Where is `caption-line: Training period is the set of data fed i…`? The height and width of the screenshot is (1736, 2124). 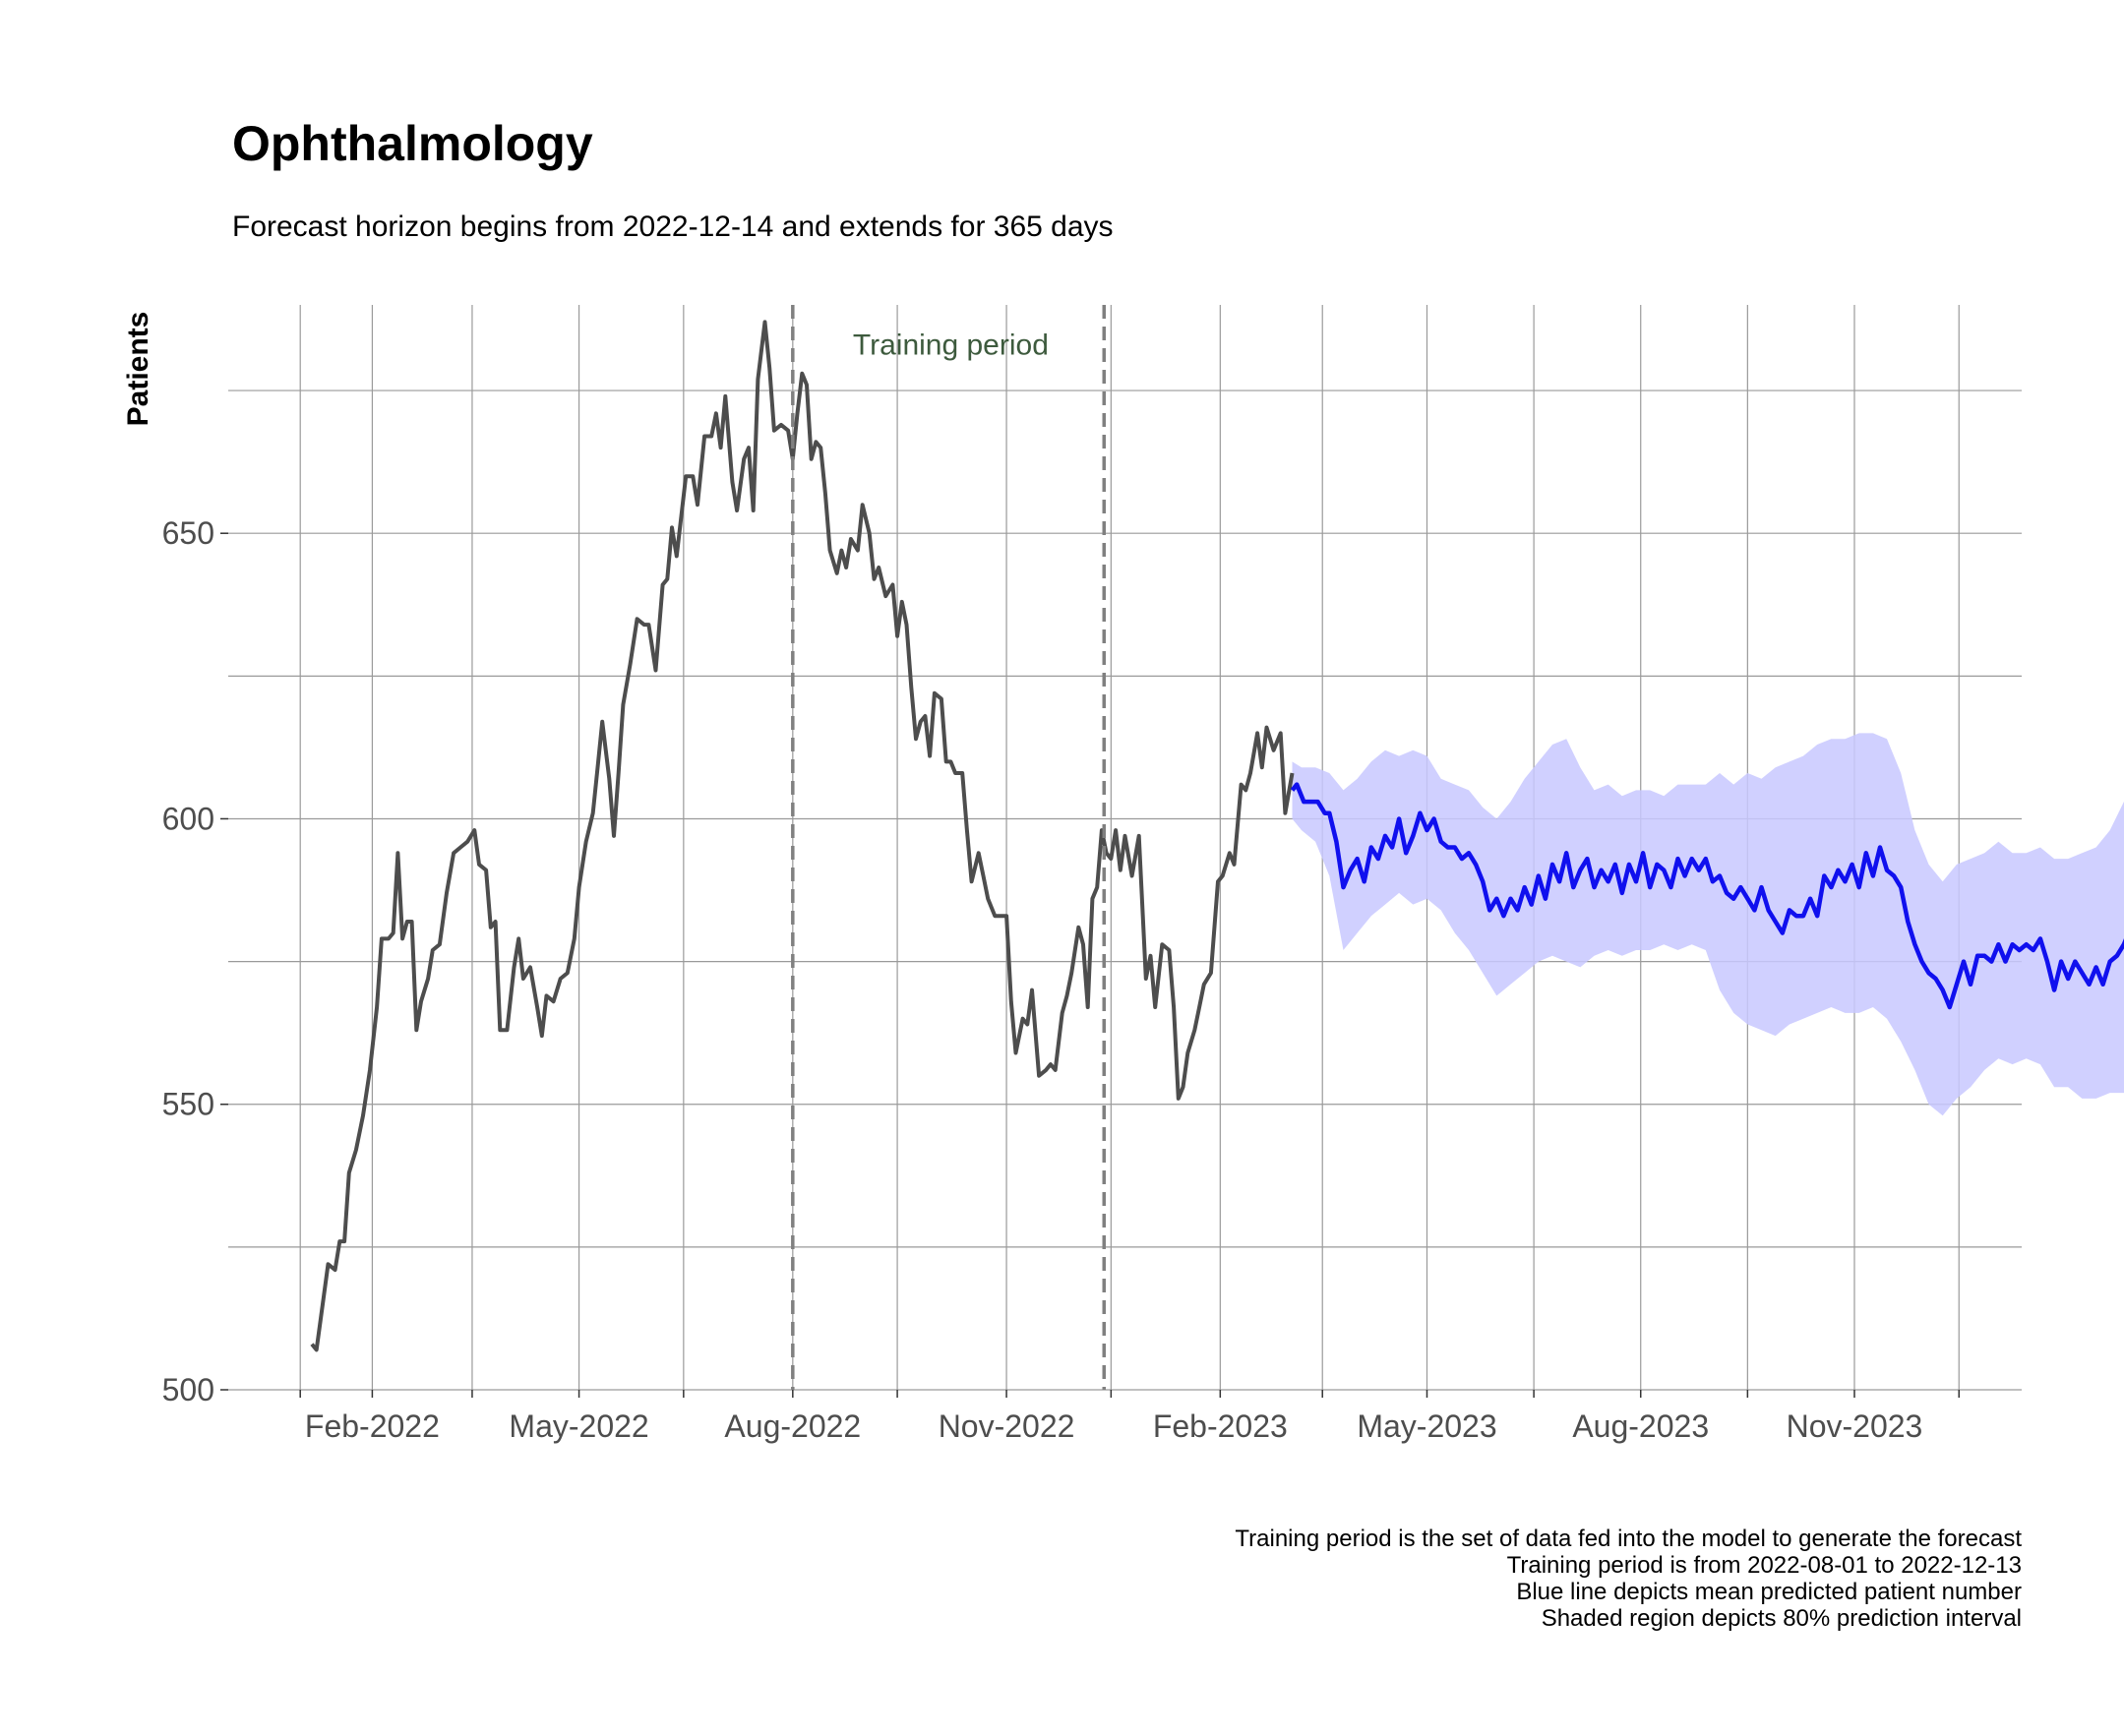 caption-line: Training period is the set of data fed i… is located at coordinates (1628, 1539).